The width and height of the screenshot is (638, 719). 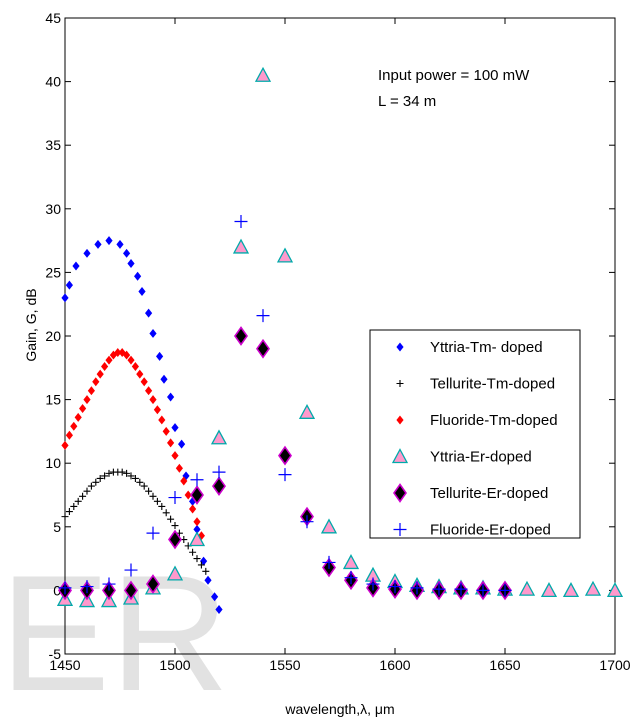 I want to click on legend-item: Yttria-Tm- doped, so click(x=469, y=347).